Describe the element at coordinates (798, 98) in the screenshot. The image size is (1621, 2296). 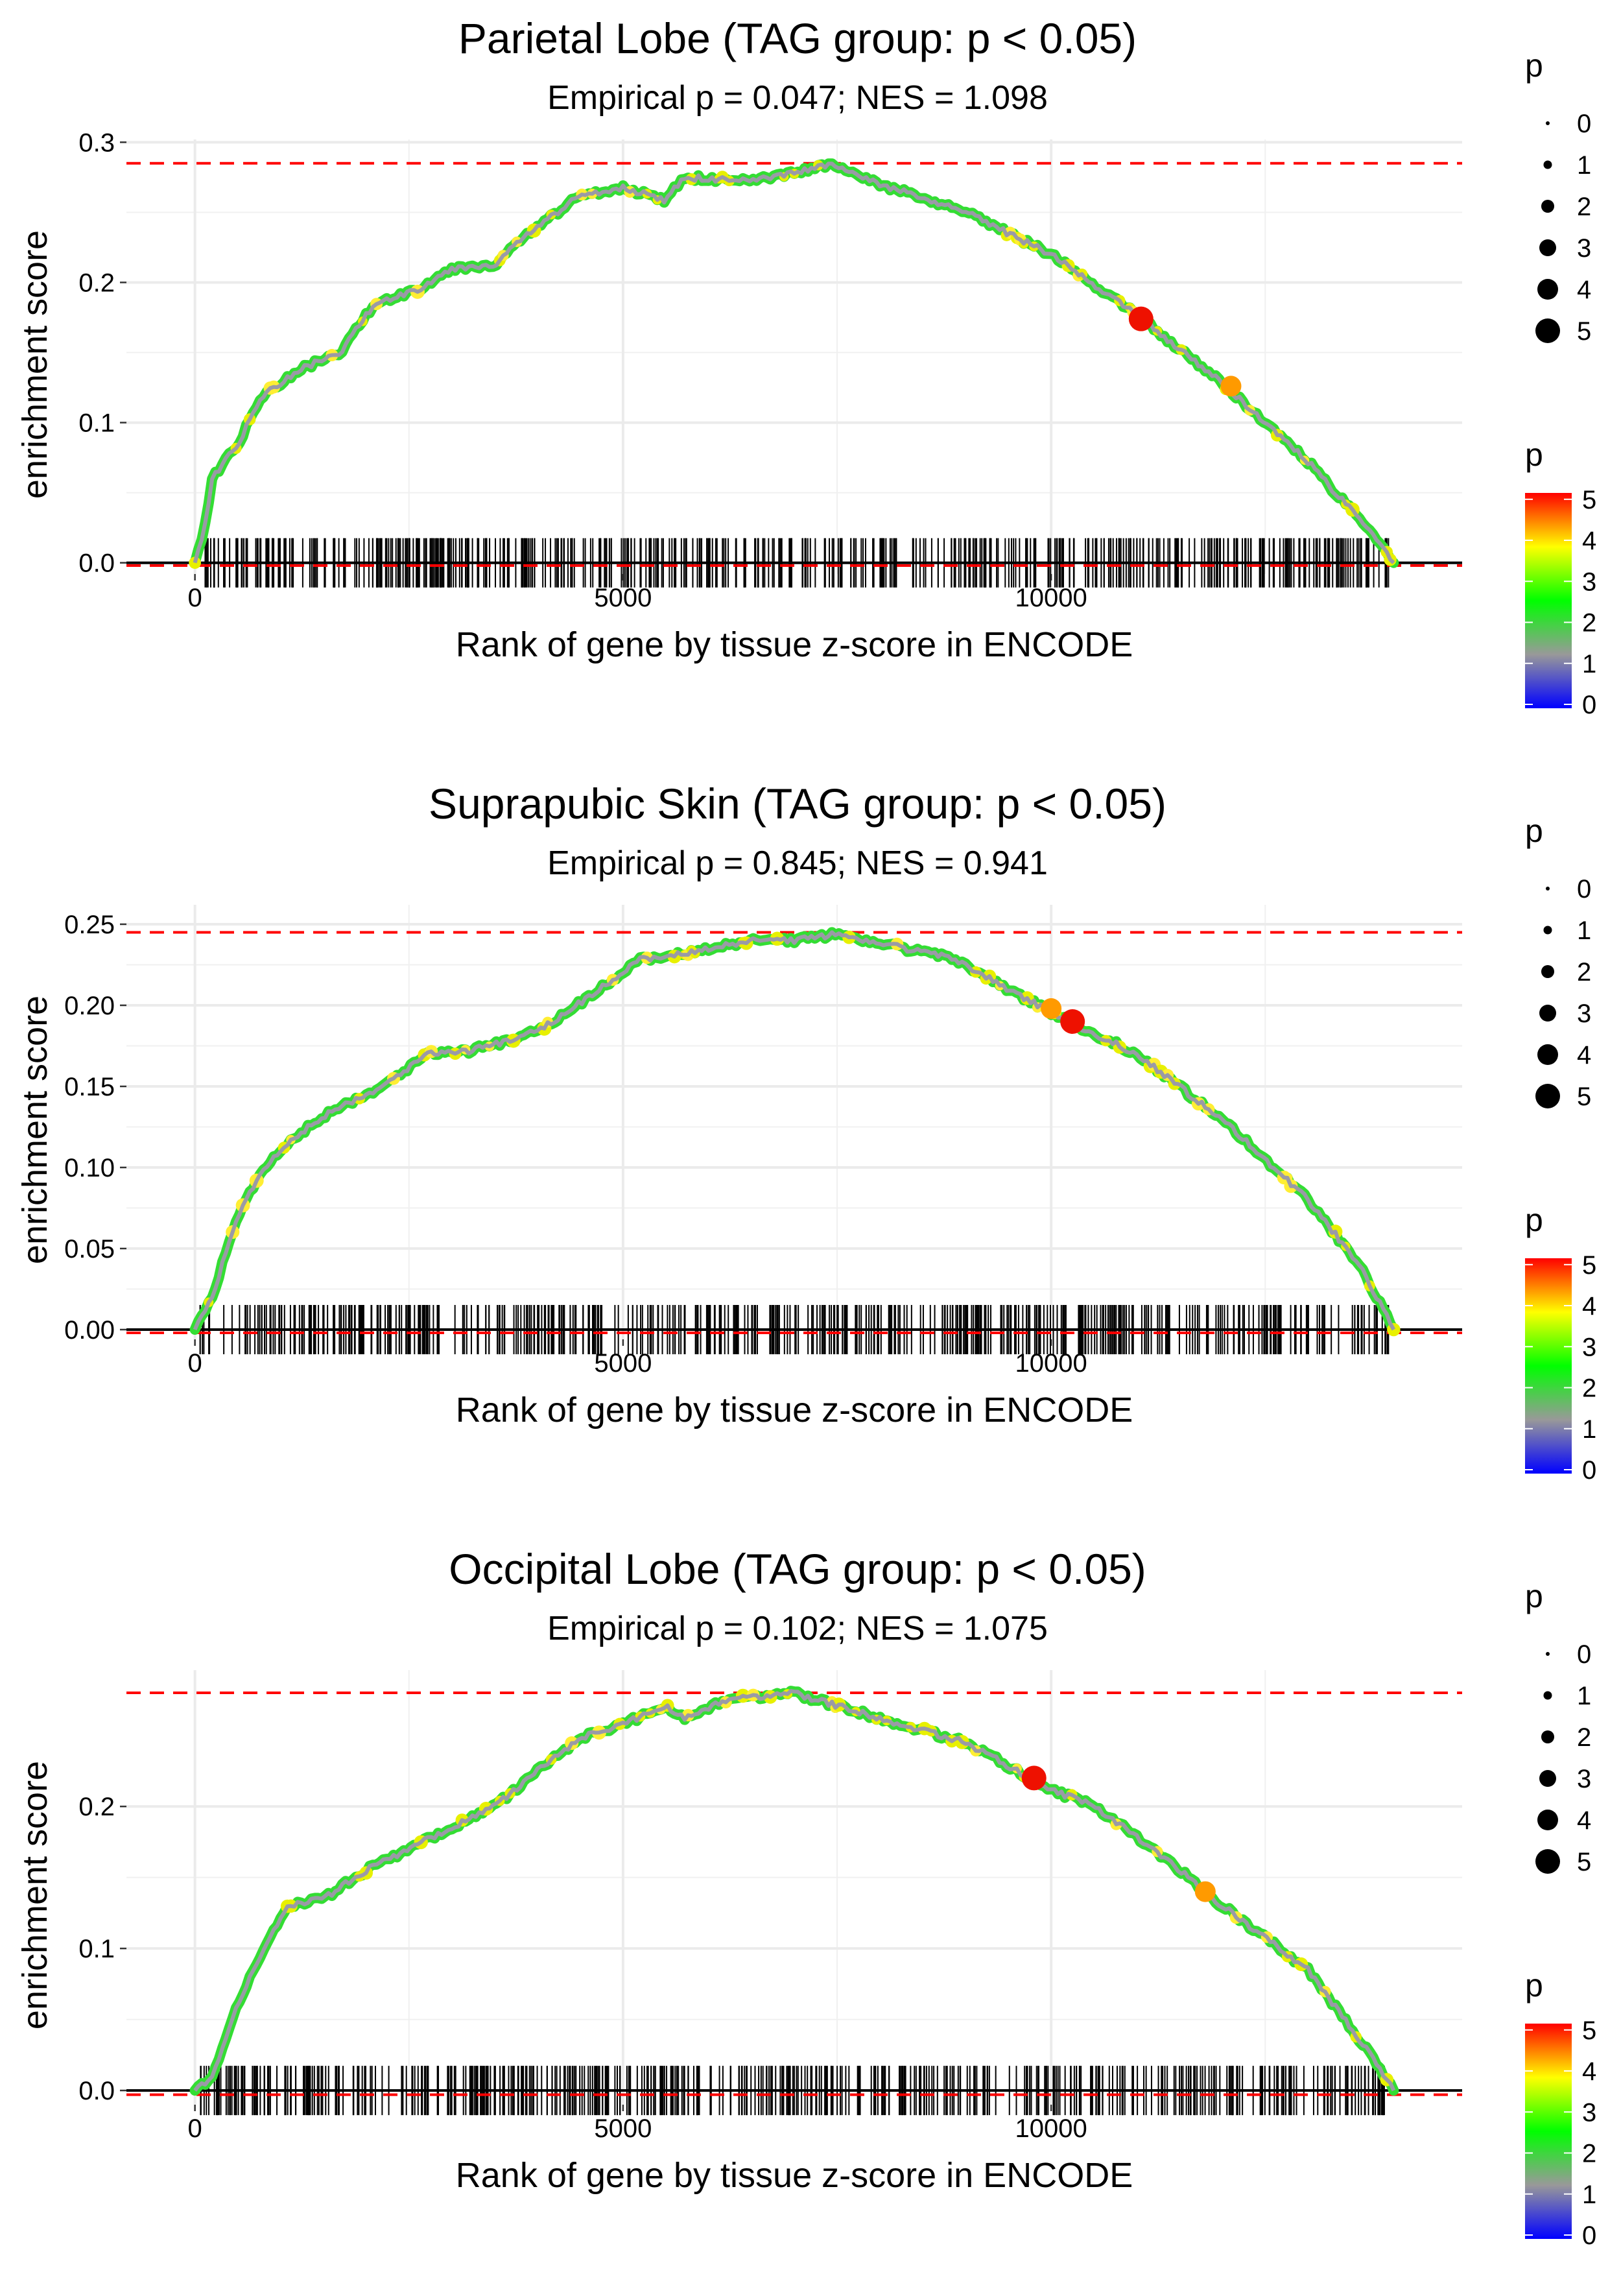
I see `chart-subtitle: Empirical p = 0.047; NES = 1.098` at that location.